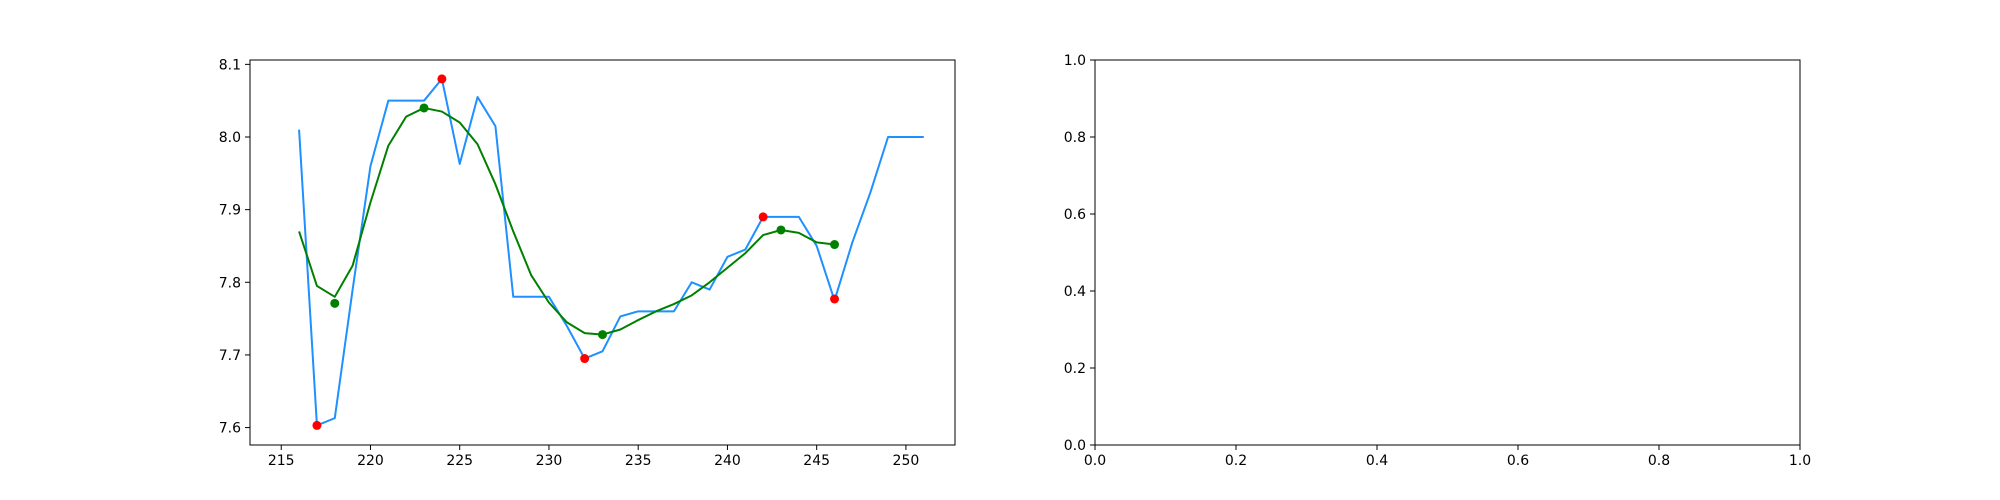 The height and width of the screenshot is (500, 2000). I want to click on x-tick-label: 0.2, so click(1236, 461).